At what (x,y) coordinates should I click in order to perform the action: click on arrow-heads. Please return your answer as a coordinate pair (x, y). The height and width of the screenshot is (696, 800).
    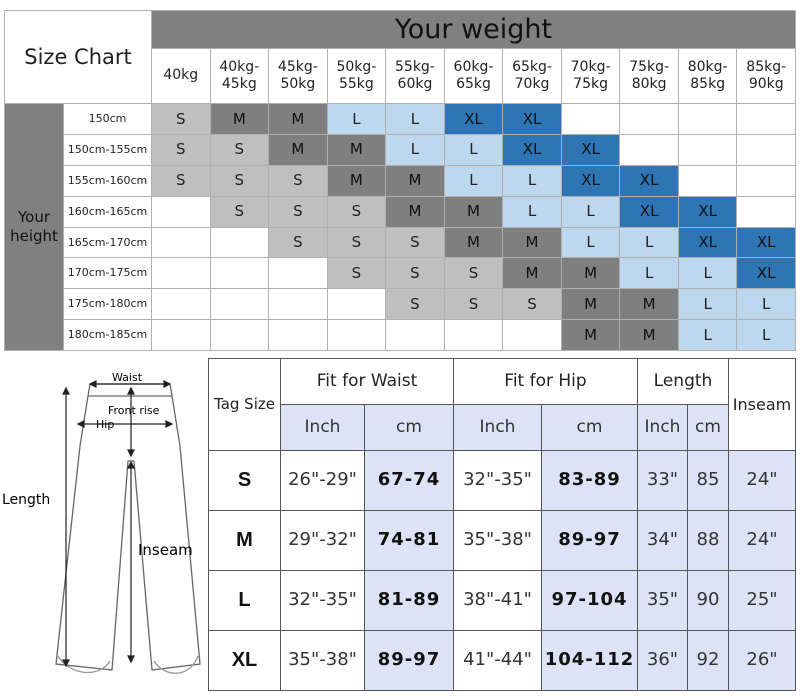
    Looking at the image, I should click on (118, 524).